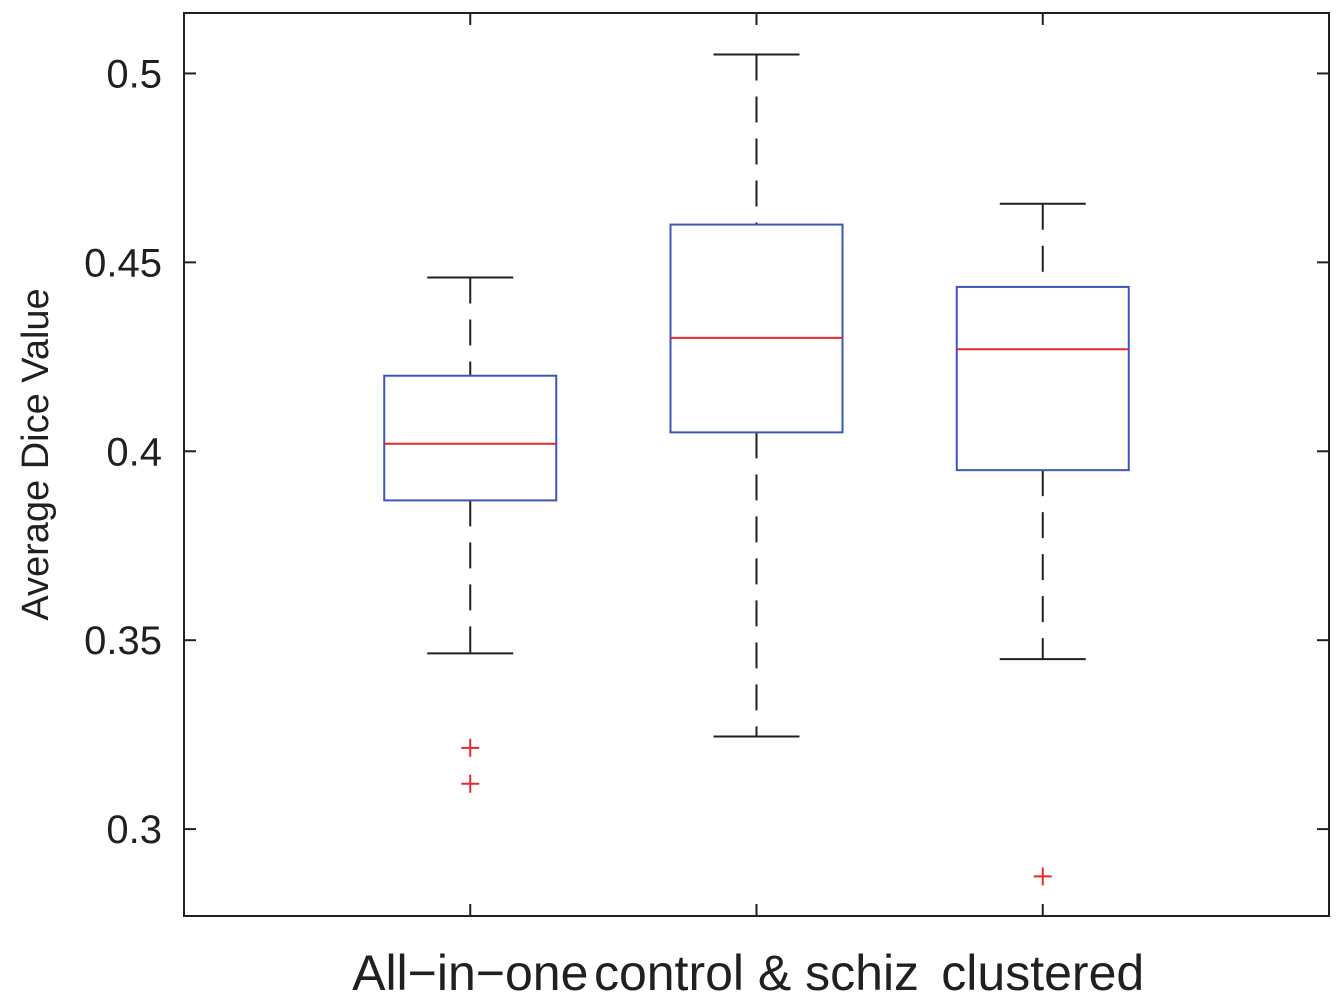 This screenshot has width=1339, height=1003. Describe the element at coordinates (123, 641) in the screenshot. I see `y-tick-label: 0.35` at that location.